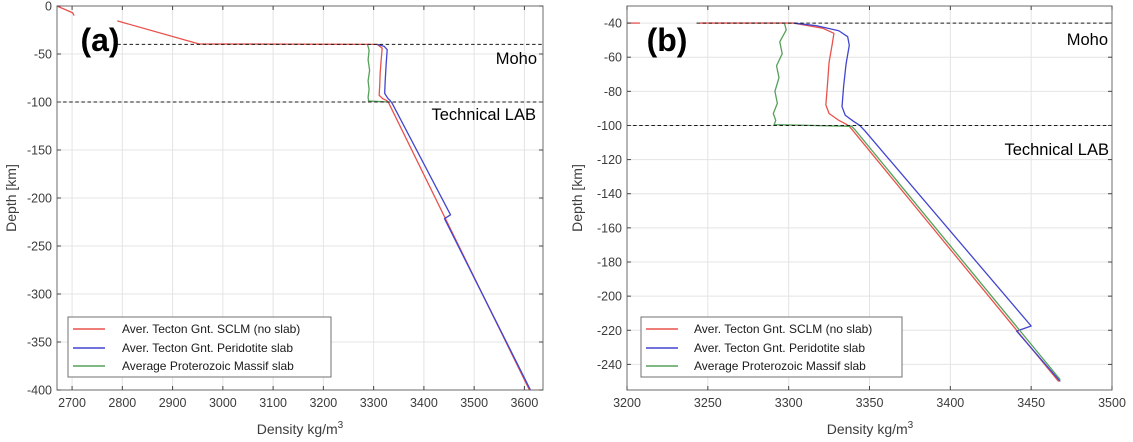  I want to click on ylabel-a: Depth [km], so click(11, 198).